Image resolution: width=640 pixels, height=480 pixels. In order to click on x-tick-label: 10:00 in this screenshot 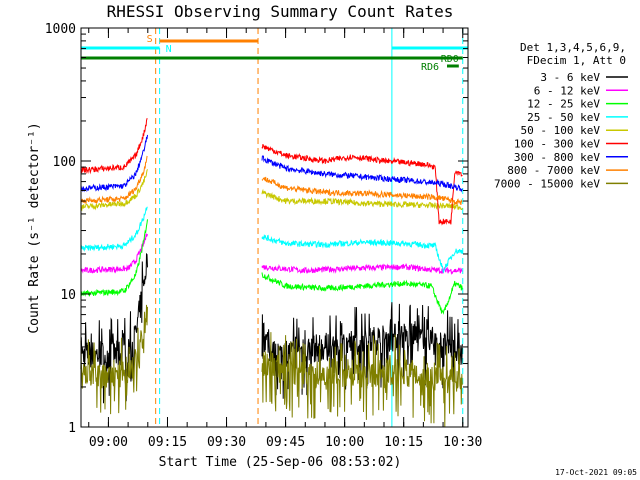, I will do `click(344, 442)`.